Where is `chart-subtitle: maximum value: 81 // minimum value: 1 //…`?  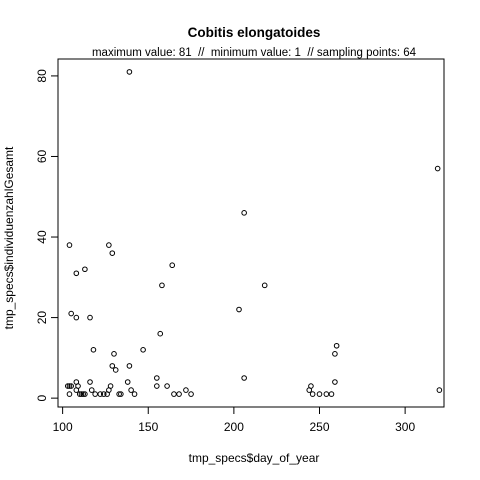 chart-subtitle: maximum value: 81 // minimum value: 1 //… is located at coordinates (254, 53).